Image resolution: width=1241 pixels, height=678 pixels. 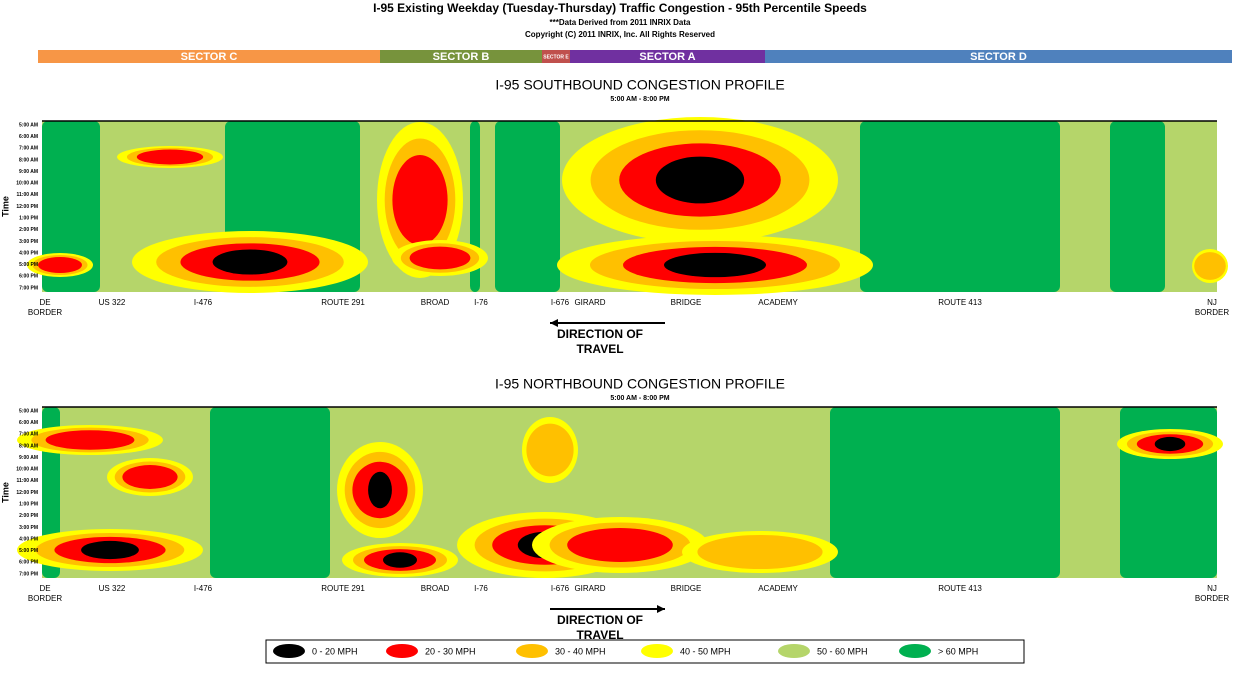 What do you see at coordinates (28, 528) in the screenshot?
I see `time-label: 3:00 PM` at bounding box center [28, 528].